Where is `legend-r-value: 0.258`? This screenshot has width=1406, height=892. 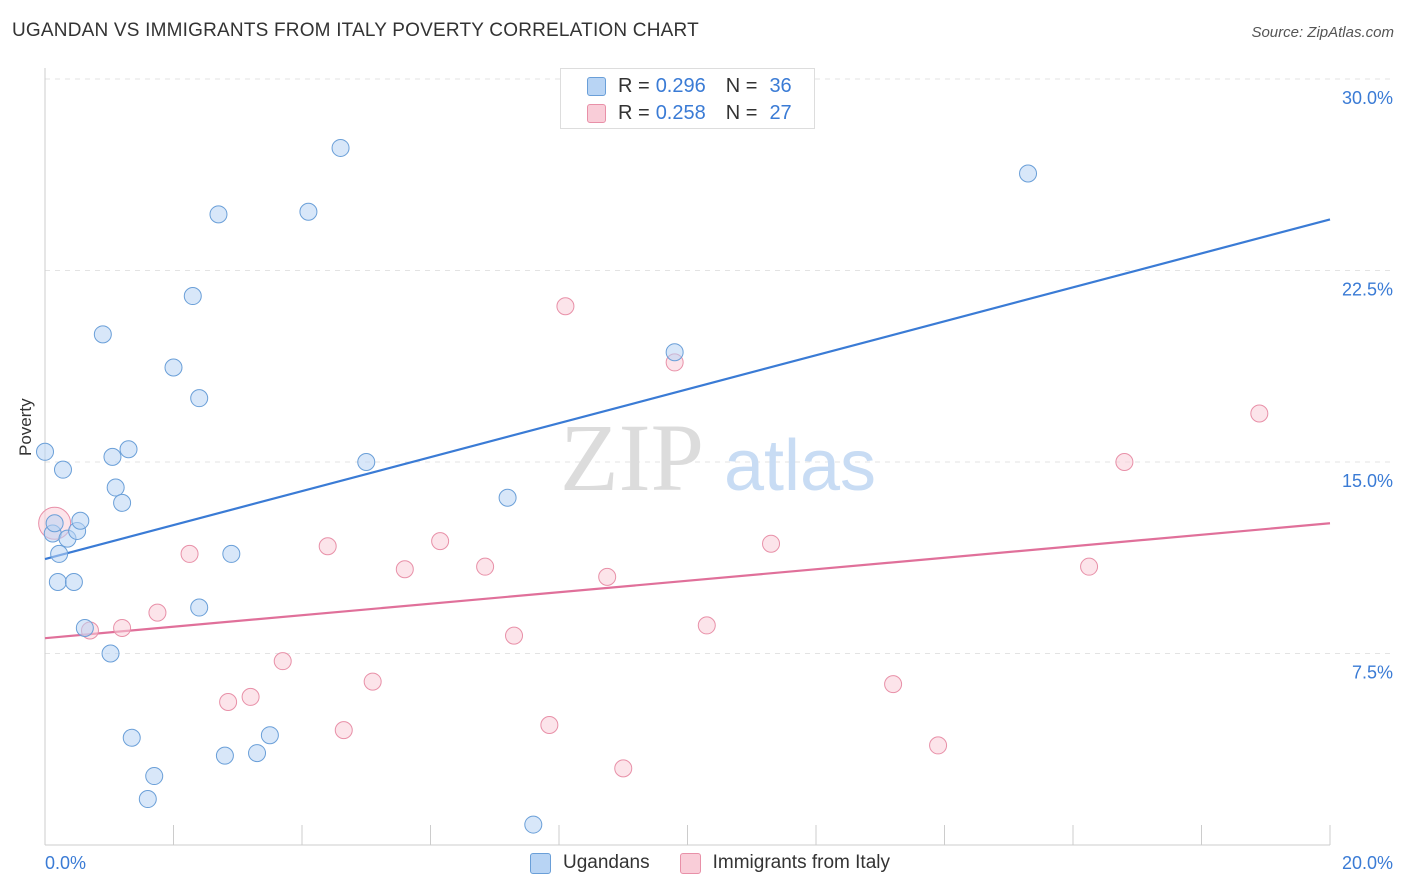
legend-r-value: 0.258 is located at coordinates (680, 112).